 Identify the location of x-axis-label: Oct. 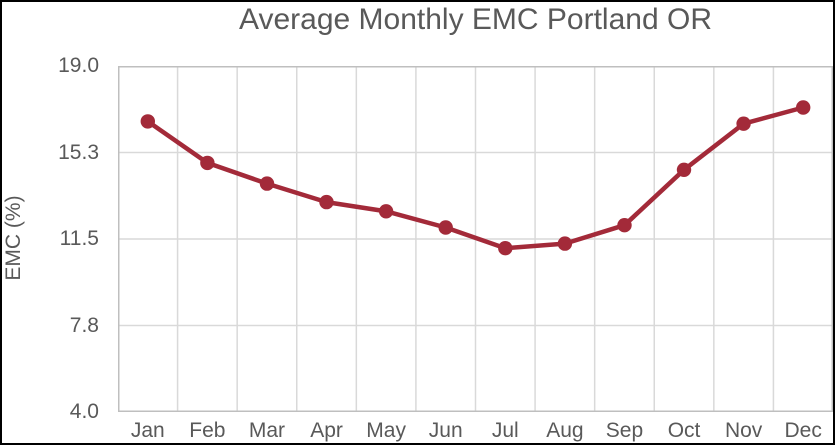
(684, 430).